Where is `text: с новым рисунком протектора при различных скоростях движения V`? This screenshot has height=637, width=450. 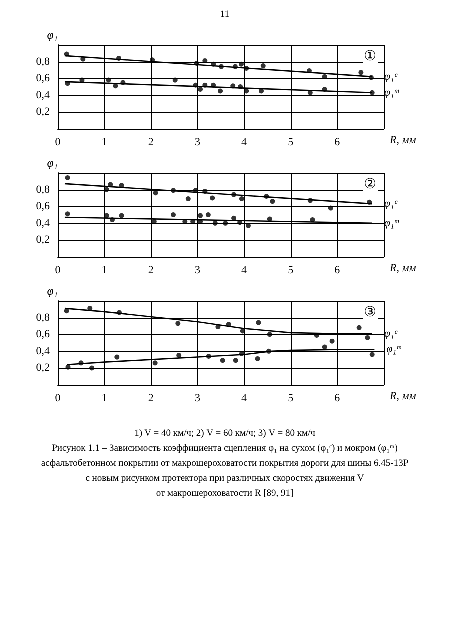 text: с новым рисунком протектора при различных скоростях движения V is located at coordinates (225, 479).